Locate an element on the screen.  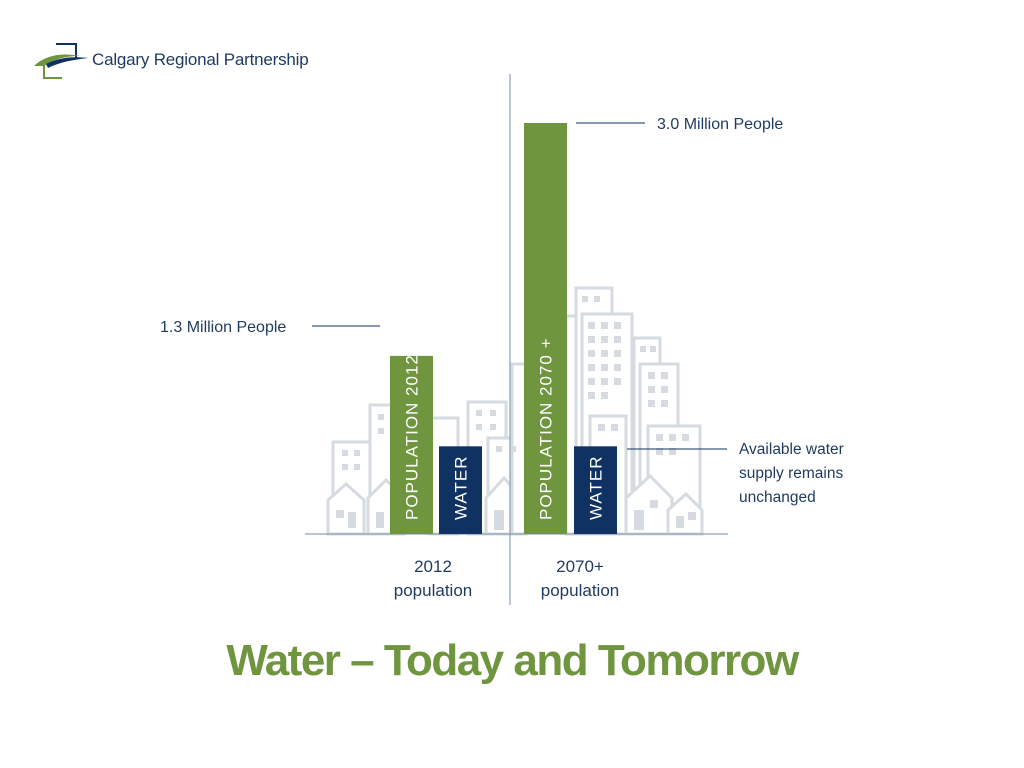
bar-label-water-2070: WATER is located at coordinates (596, 488).